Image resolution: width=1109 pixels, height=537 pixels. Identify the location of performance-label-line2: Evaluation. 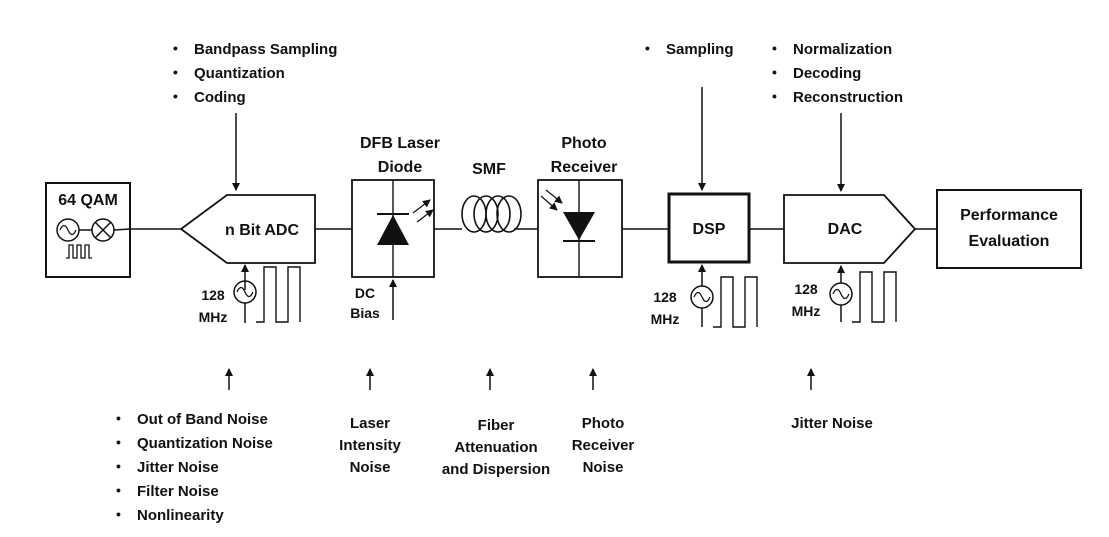
(1009, 241).